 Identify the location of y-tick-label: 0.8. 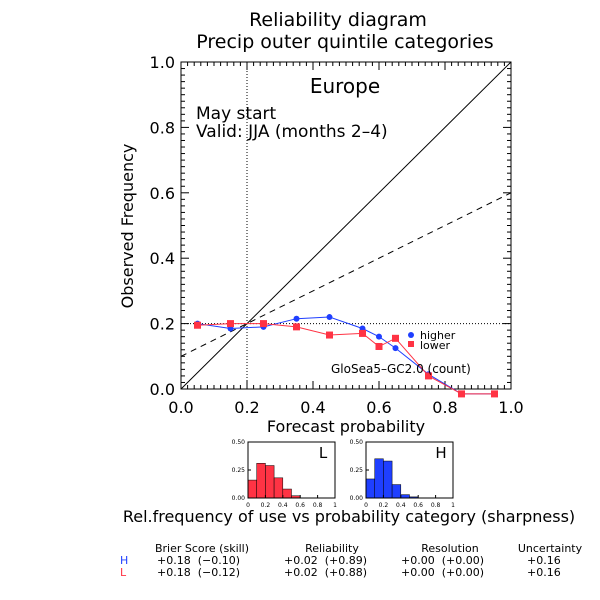
(162, 127).